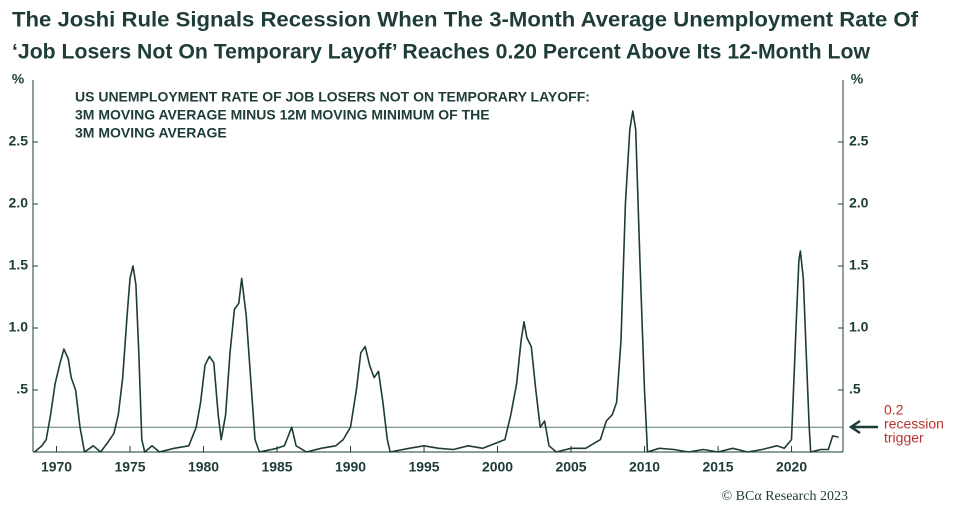  What do you see at coordinates (717, 467) in the screenshot?
I see `x-tick-label: 2015` at bounding box center [717, 467].